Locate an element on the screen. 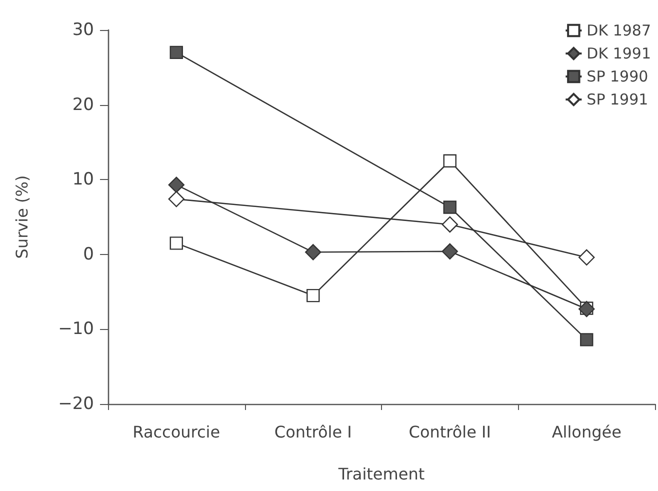  legend-label: DK 1991 is located at coordinates (619, 53).